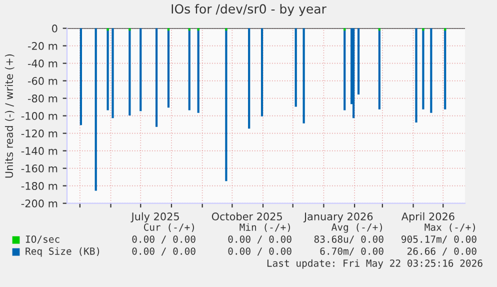 This screenshot has height=287, width=497. Describe the element at coordinates (55, 28) in the screenshot. I see `y-tick-label: 0` at that location.